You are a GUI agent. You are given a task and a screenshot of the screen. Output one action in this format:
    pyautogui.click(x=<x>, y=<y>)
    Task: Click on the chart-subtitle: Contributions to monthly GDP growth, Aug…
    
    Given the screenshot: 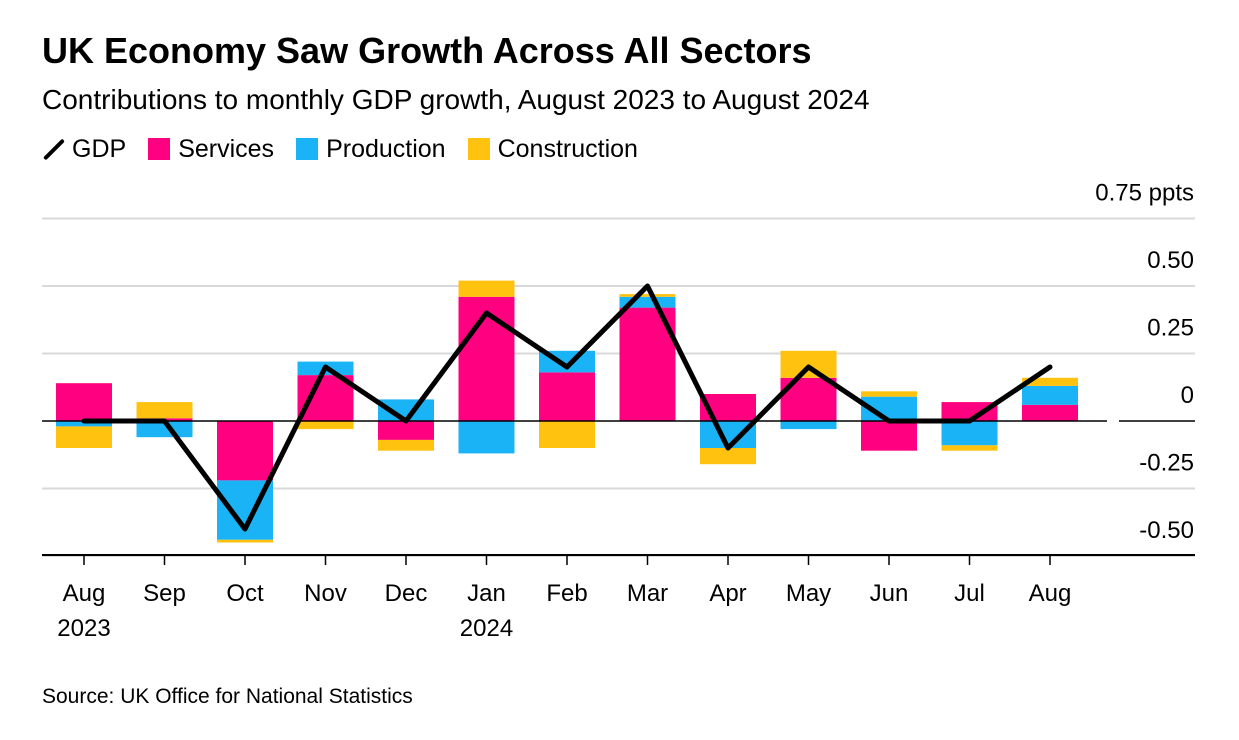 What is the action you would take?
    pyautogui.click(x=456, y=99)
    